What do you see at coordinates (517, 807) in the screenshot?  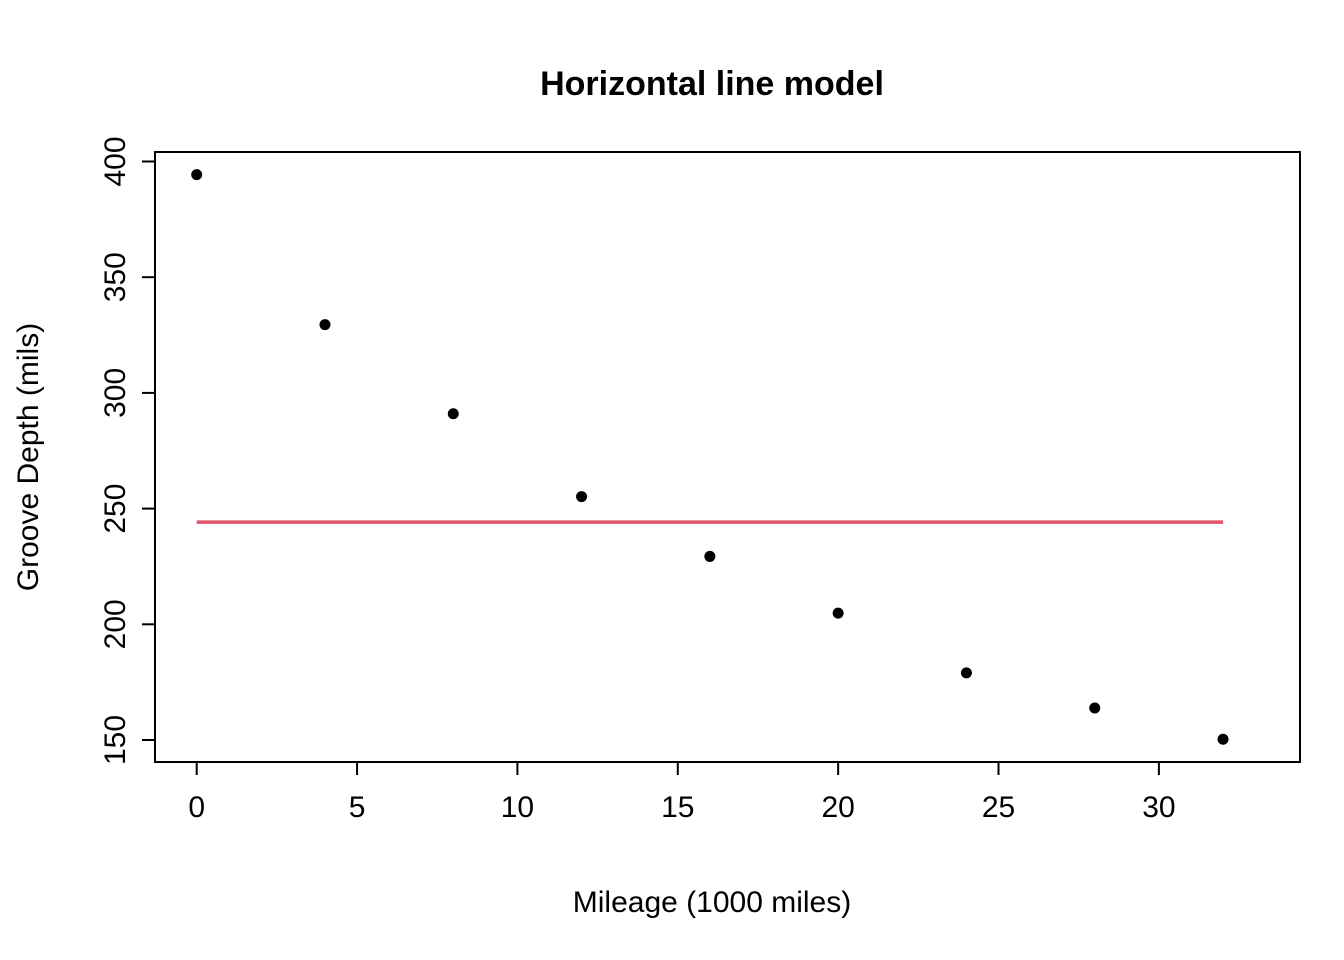 I see `x-tick-label: 10` at bounding box center [517, 807].